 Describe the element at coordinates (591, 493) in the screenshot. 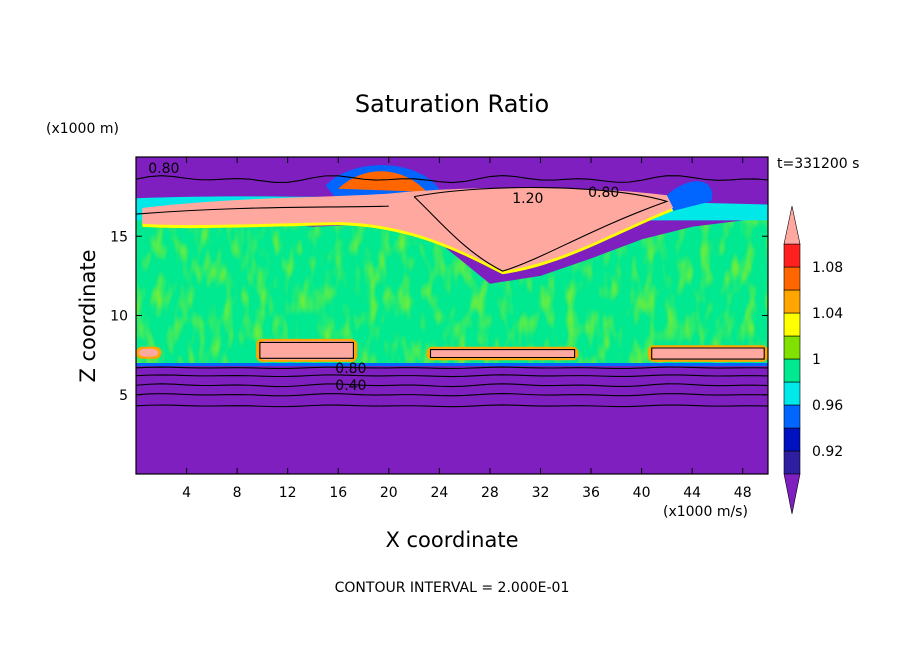

I see `x-tick-label: 36` at that location.